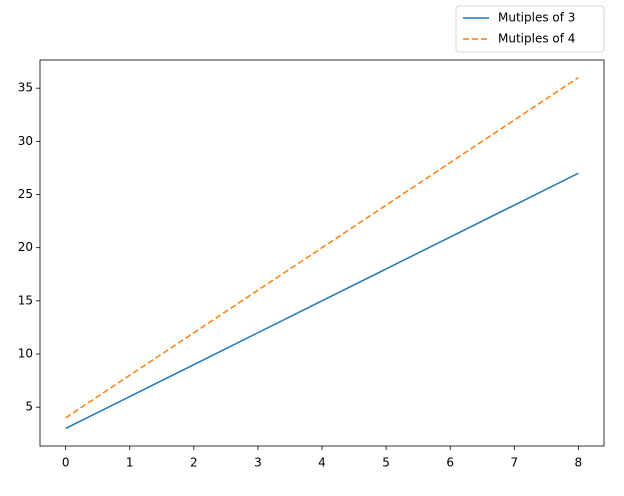 The image size is (624, 496). Describe the element at coordinates (25, 300) in the screenshot. I see `y-tick-label: 15` at that location.